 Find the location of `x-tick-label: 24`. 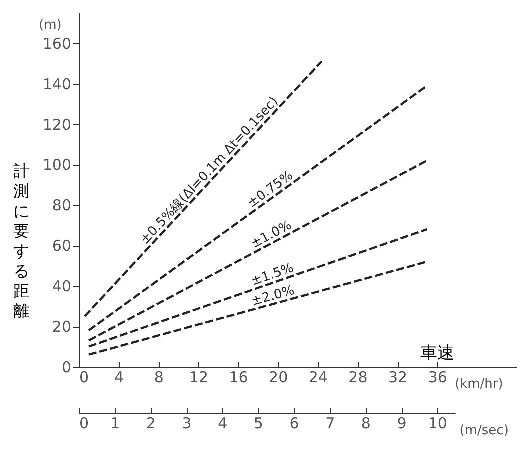

x-tick-label: 24 is located at coordinates (318, 377).